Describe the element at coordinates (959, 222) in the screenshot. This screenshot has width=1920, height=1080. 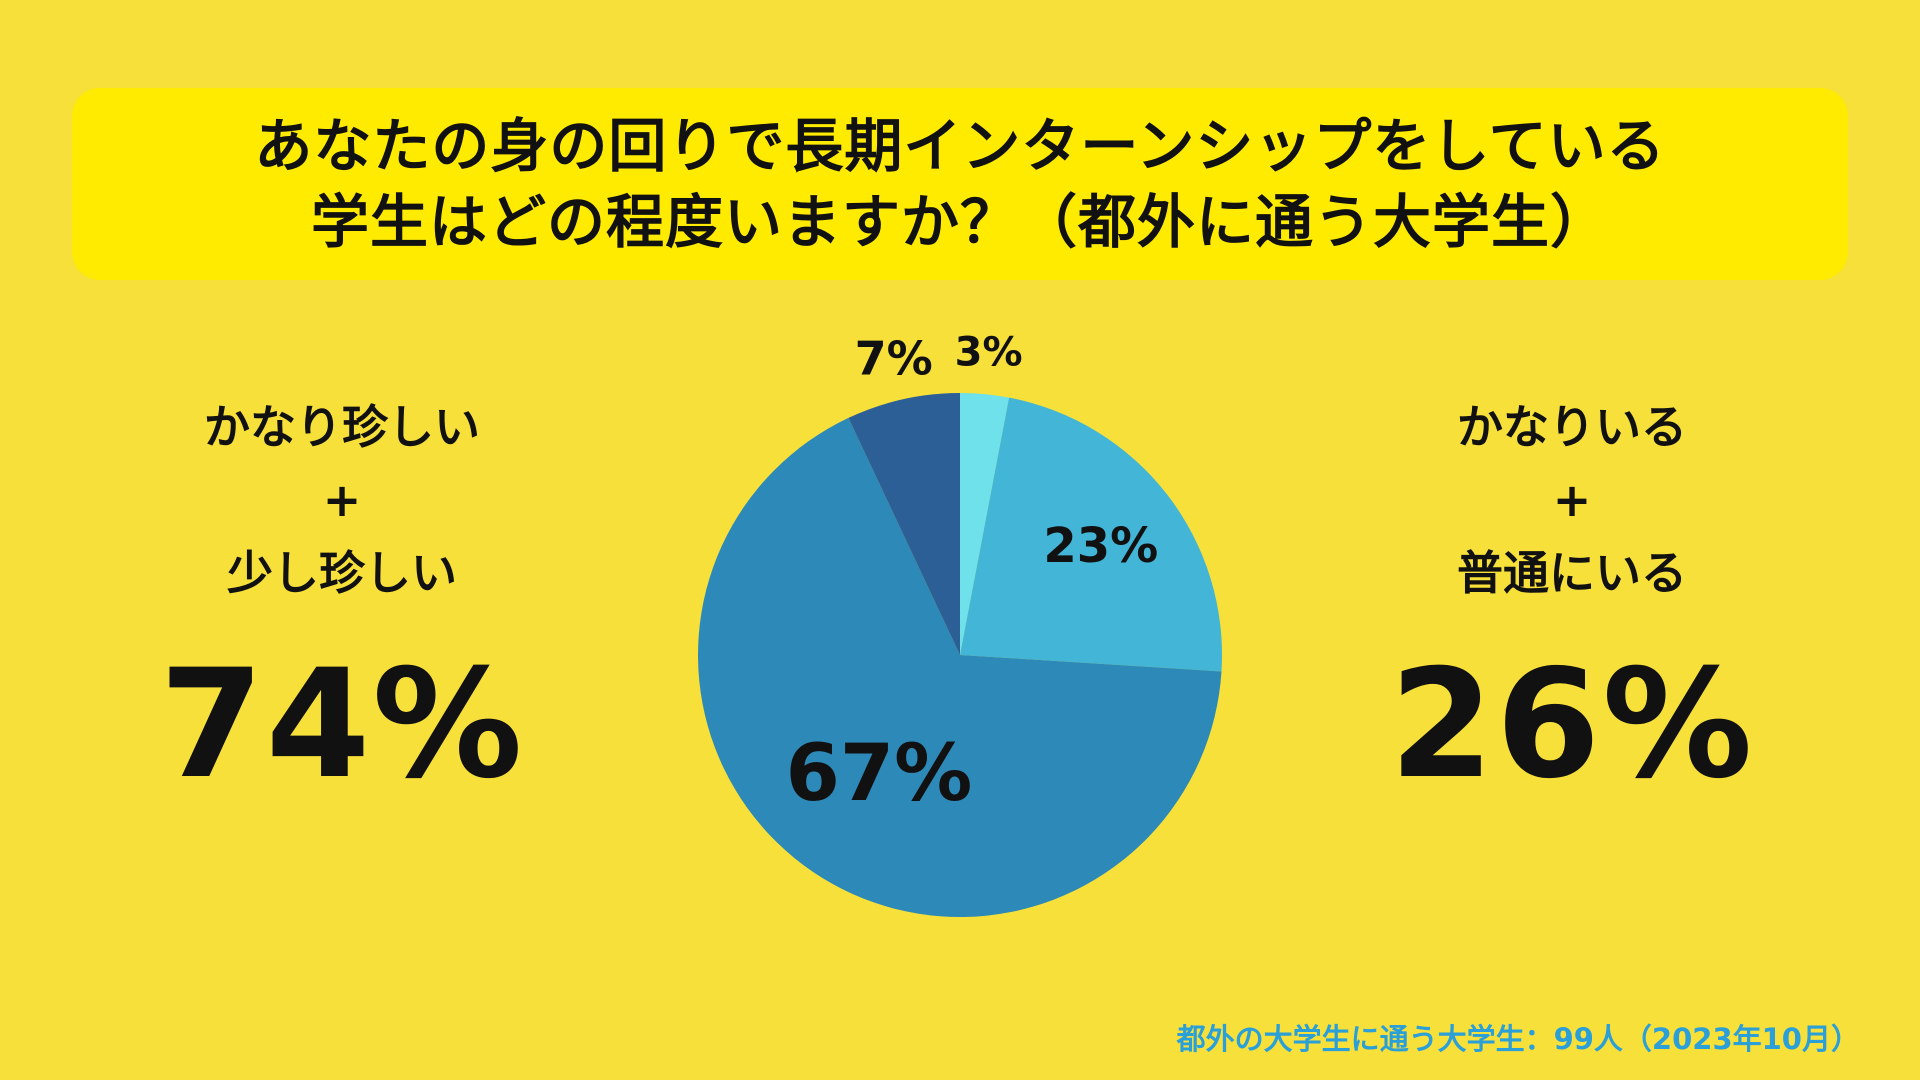
I see `title-line-2: 学生はどの程度いますか？（都外に通う大学生）` at that location.